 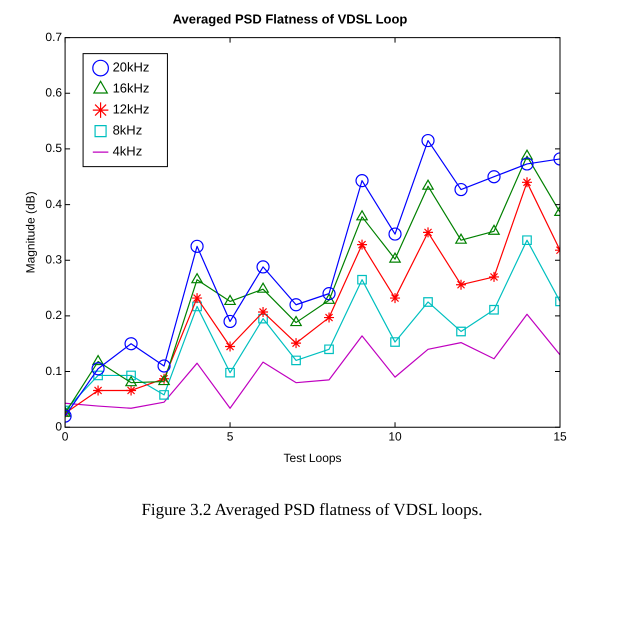 What do you see at coordinates (53, 37) in the screenshot?
I see `y-tick-label: 0.7` at bounding box center [53, 37].